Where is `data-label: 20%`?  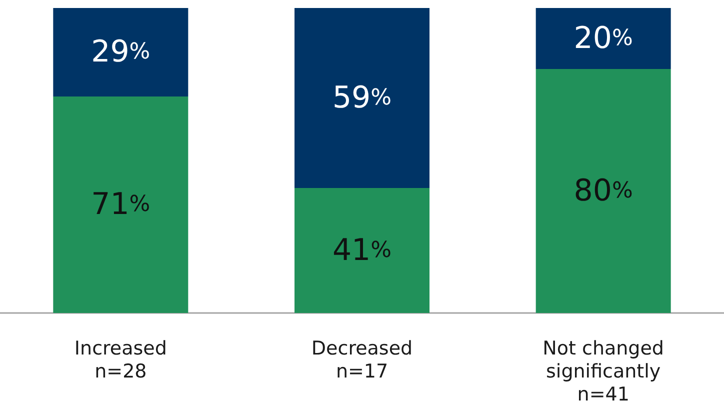 data-label: 20% is located at coordinates (603, 38).